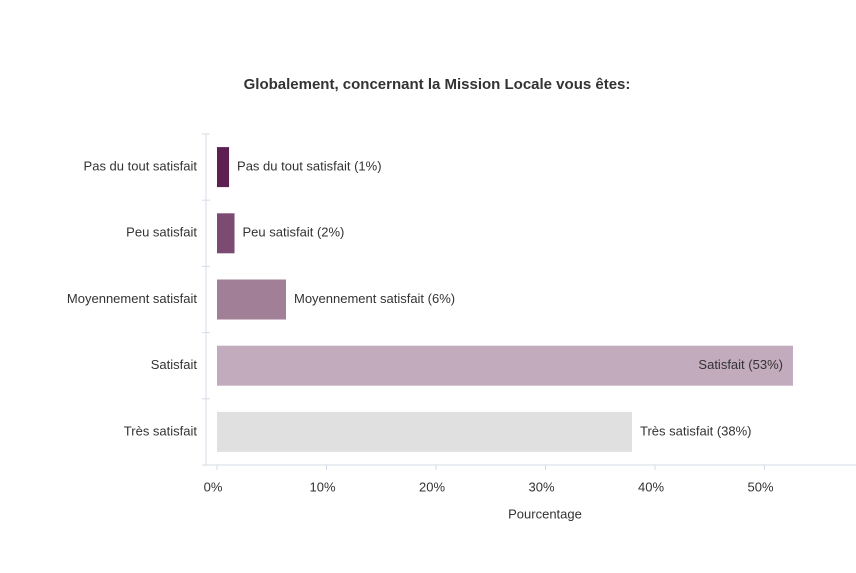  I want to click on x-tick-label: 30%, so click(541, 486).